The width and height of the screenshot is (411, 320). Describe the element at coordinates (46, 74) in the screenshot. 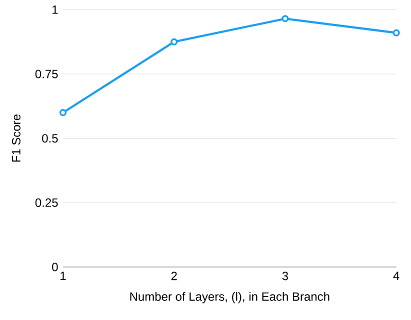

I see `y-tick-label: 0.75` at that location.